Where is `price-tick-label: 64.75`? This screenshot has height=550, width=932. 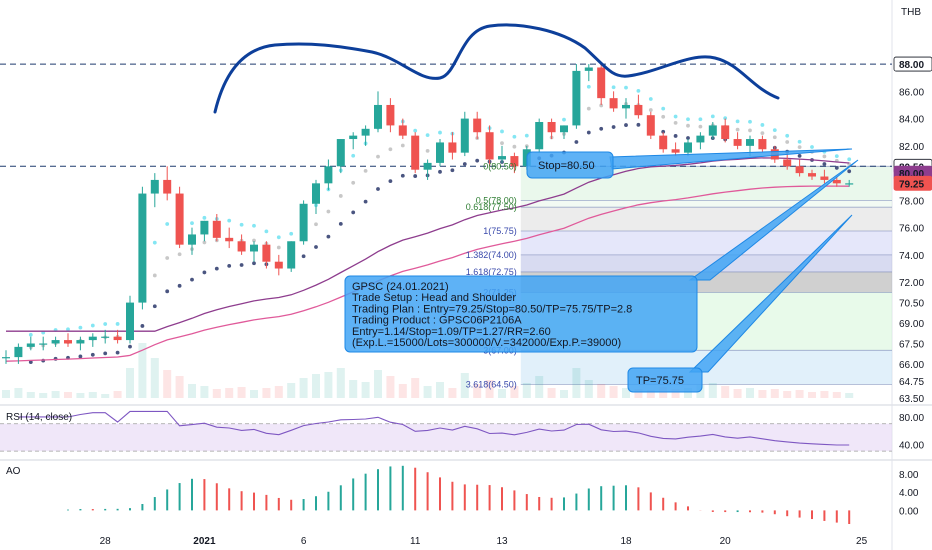 price-tick-label: 64.75 is located at coordinates (911, 382).